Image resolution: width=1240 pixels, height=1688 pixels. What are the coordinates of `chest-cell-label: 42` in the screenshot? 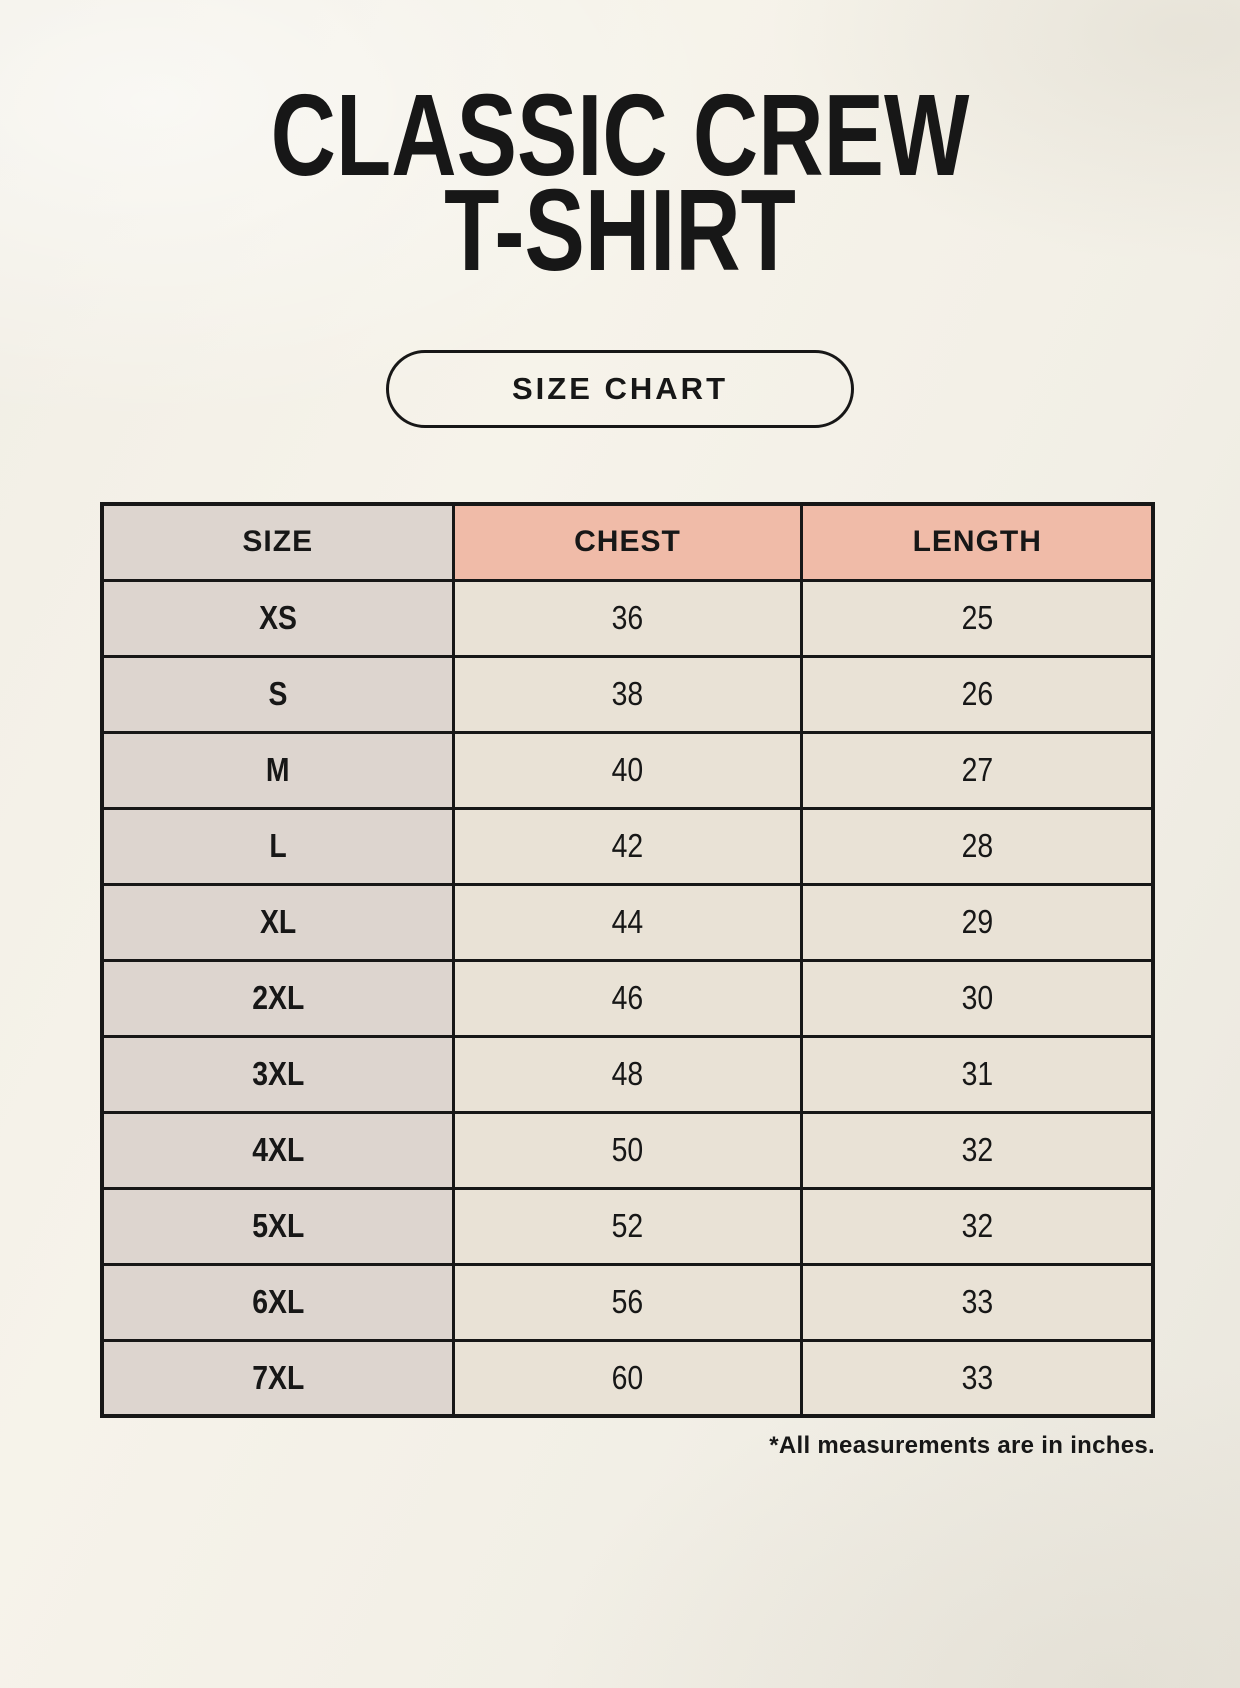 It's located at (627, 846).